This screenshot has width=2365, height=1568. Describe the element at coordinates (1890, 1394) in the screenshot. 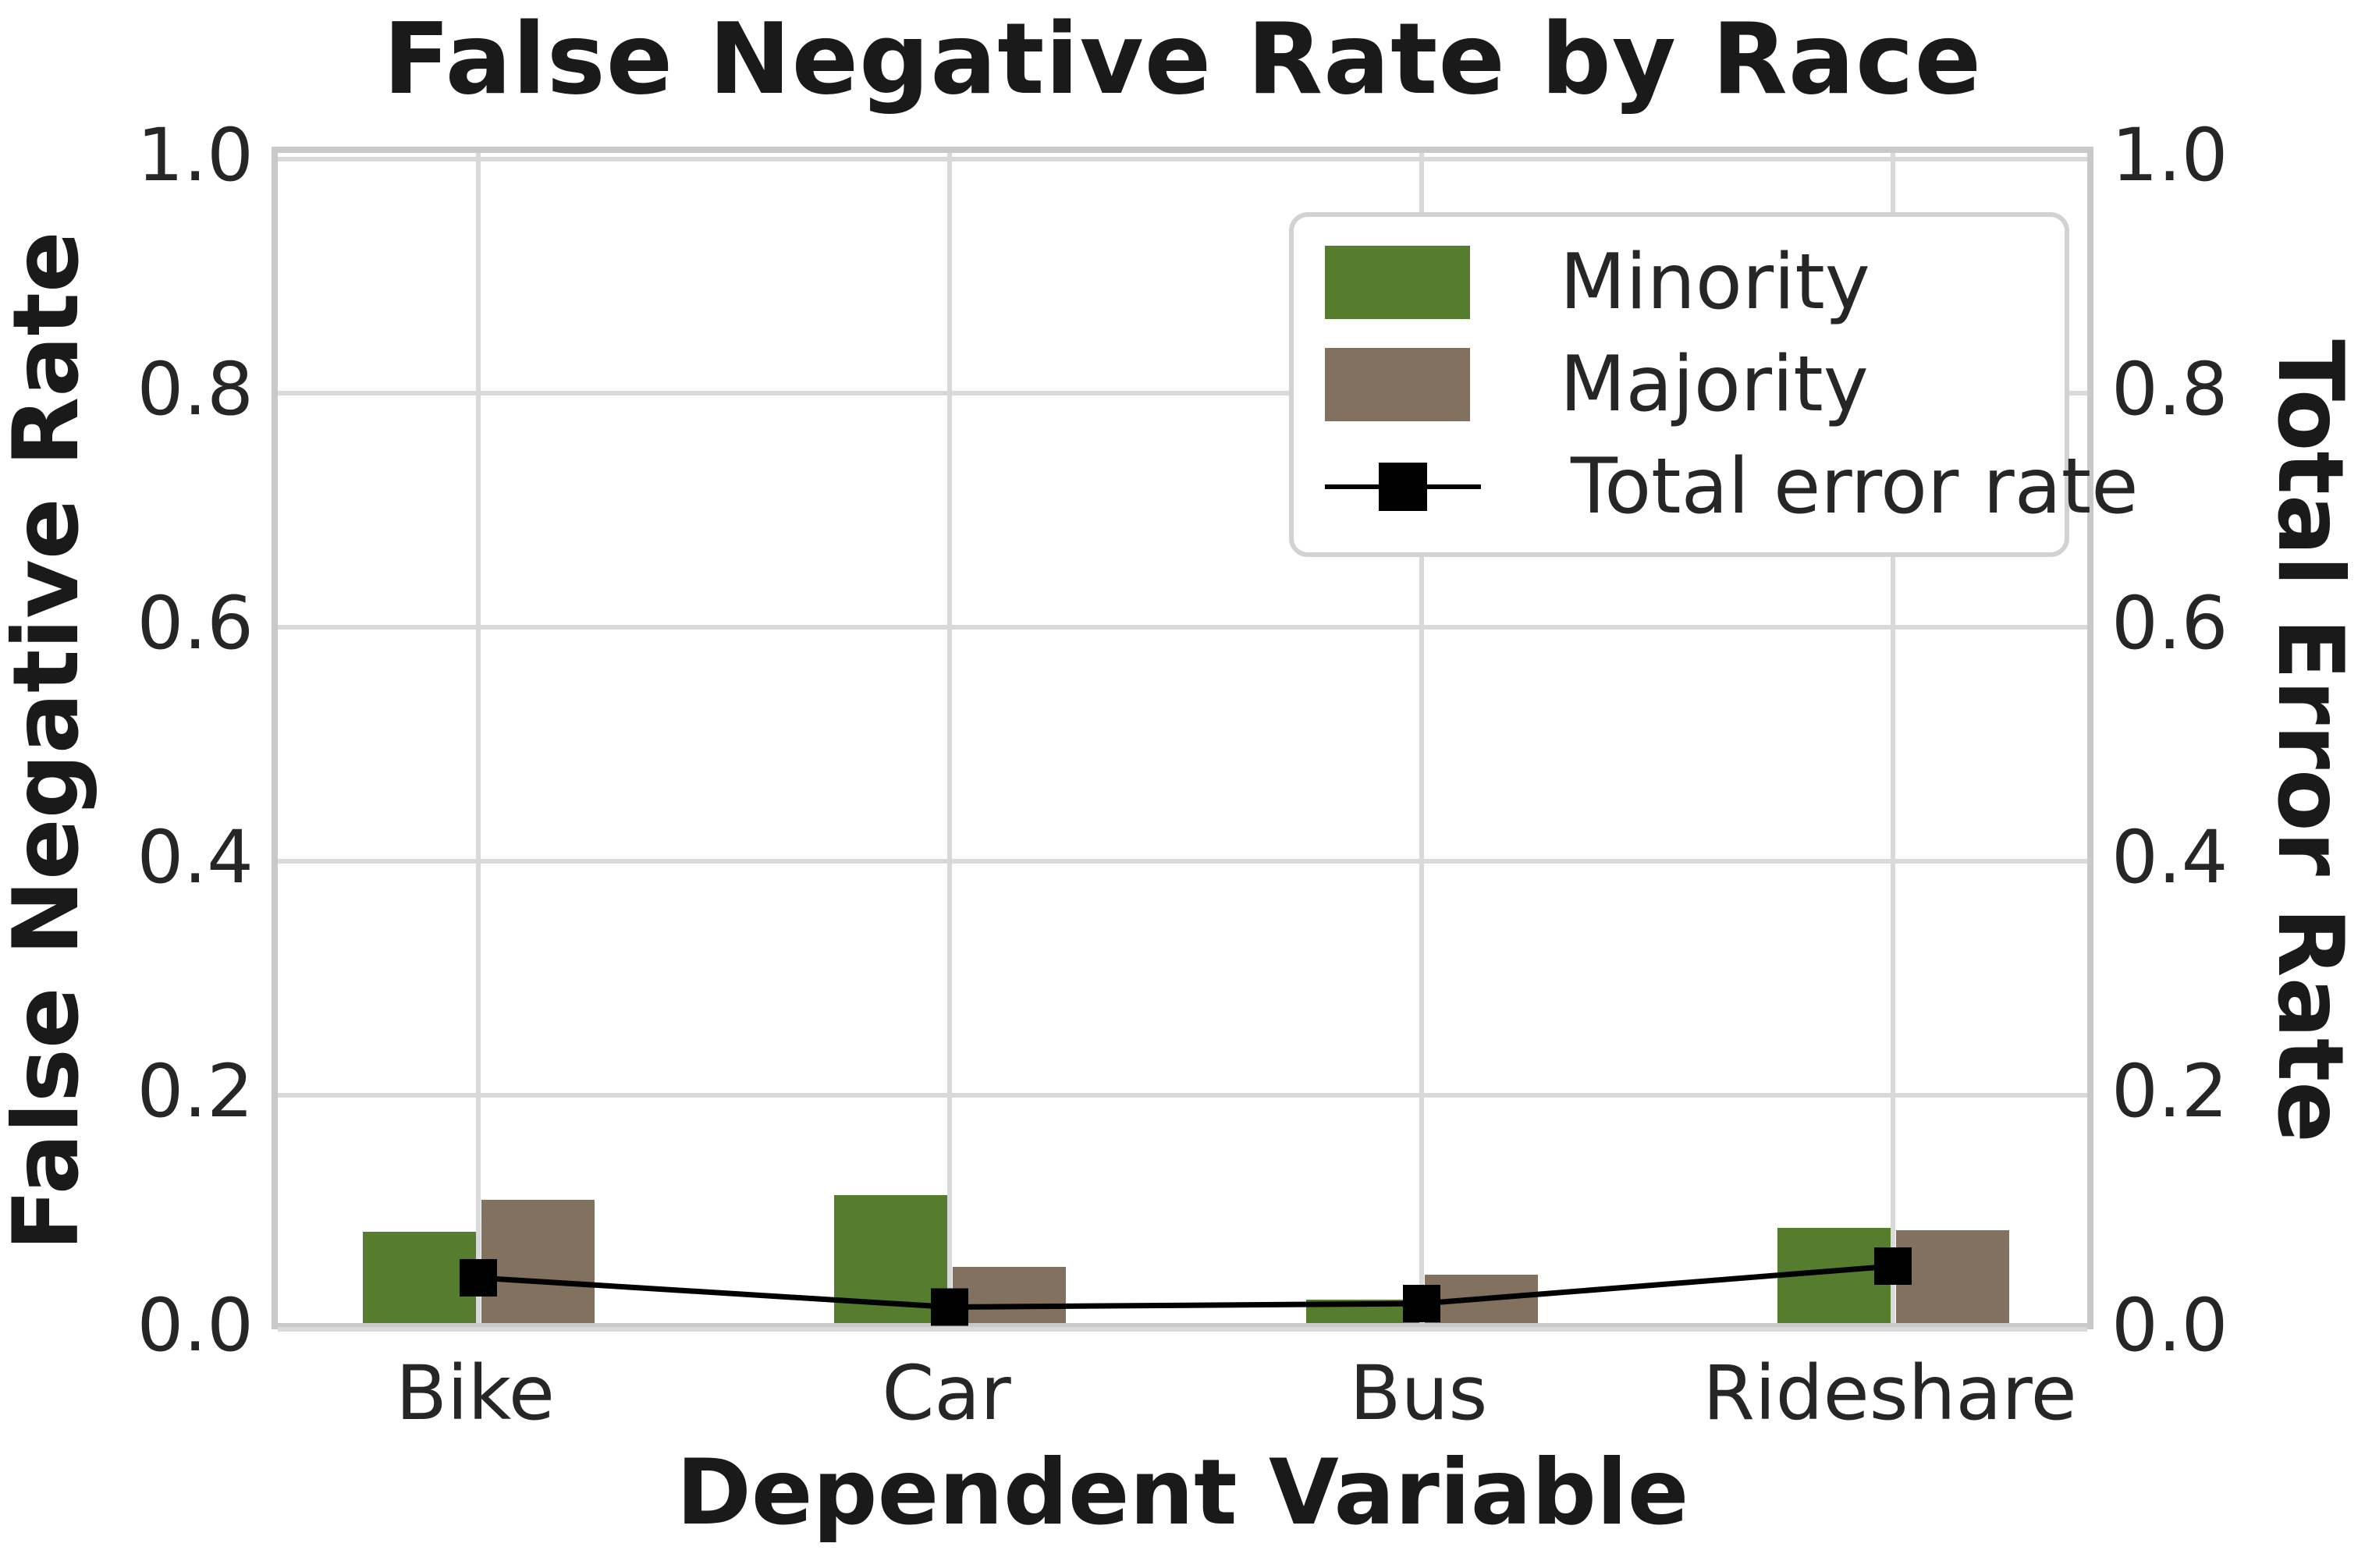

I see `x-tick-label-rideshare: Rideshare` at that location.